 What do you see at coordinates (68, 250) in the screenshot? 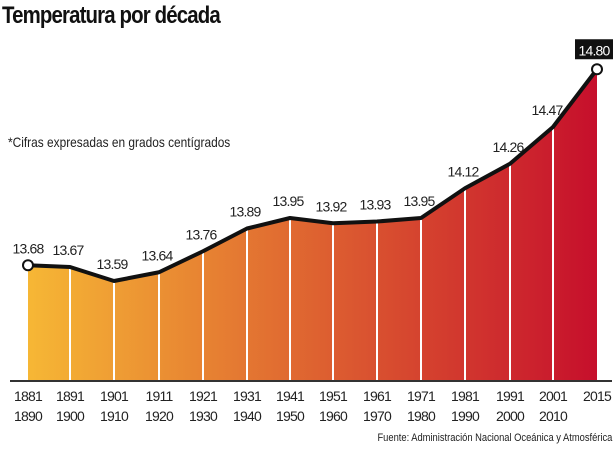
I see `data-label: 13.67` at bounding box center [68, 250].